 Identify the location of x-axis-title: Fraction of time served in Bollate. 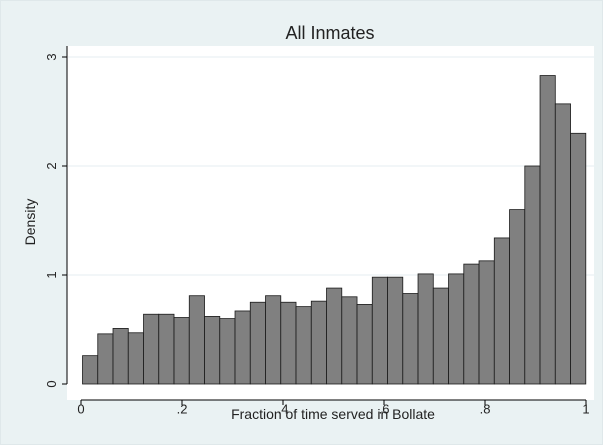
(333, 414).